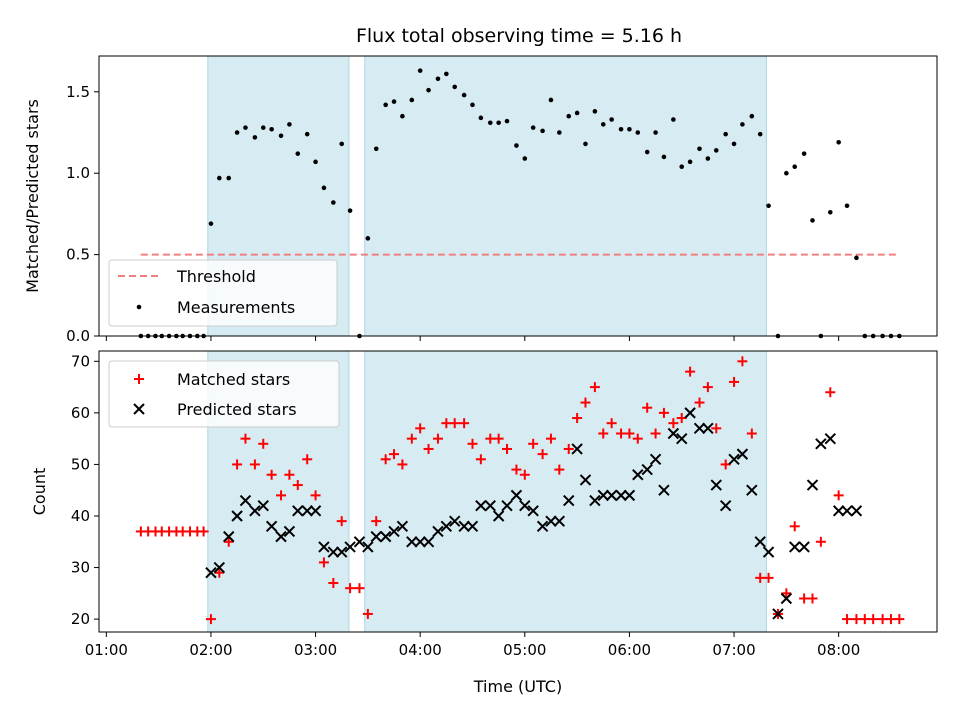 The height and width of the screenshot is (724, 960). I want to click on ratio-y-tick-label: 0.0, so click(78, 336).